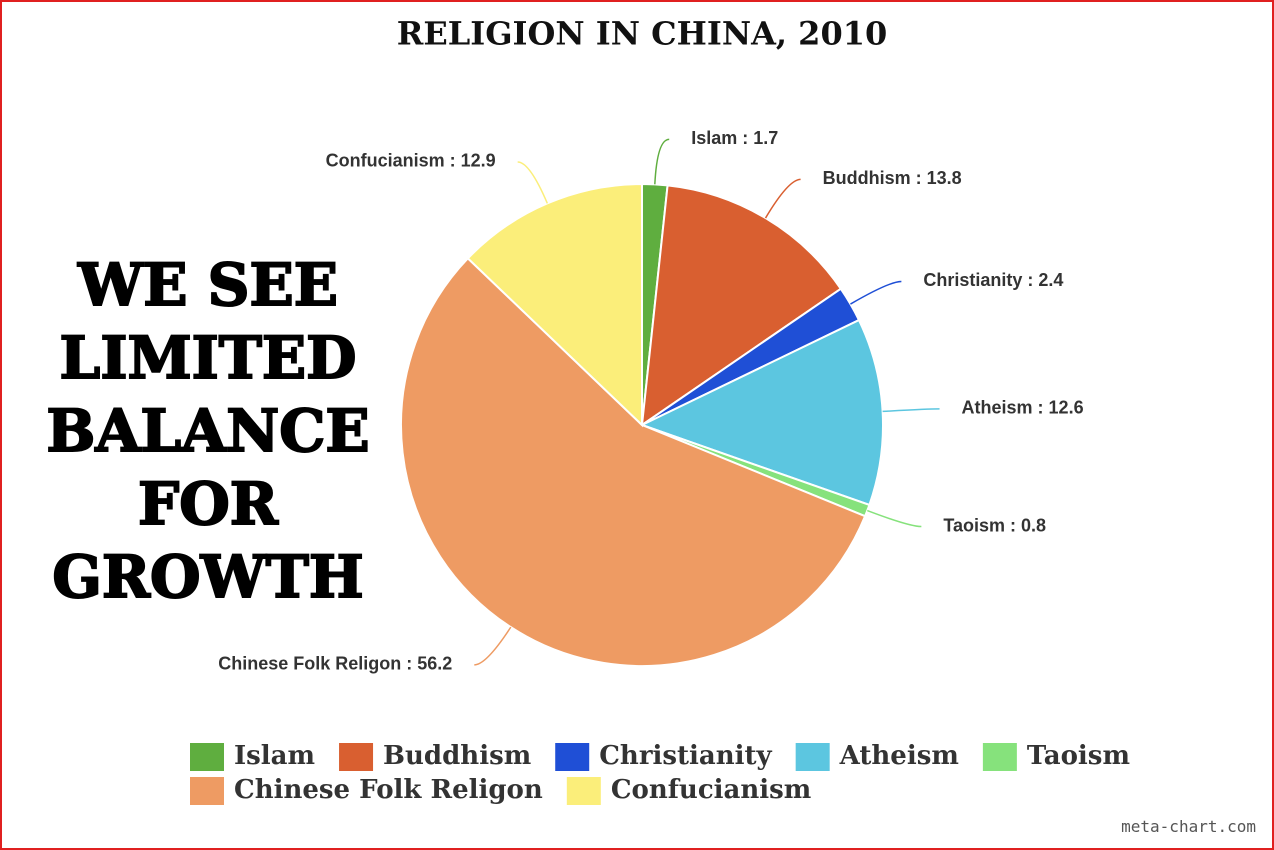 Image resolution: width=1274 pixels, height=850 pixels. Describe the element at coordinates (411, 161) in the screenshot. I see `data-label: Confucianism : 12.9` at that location.